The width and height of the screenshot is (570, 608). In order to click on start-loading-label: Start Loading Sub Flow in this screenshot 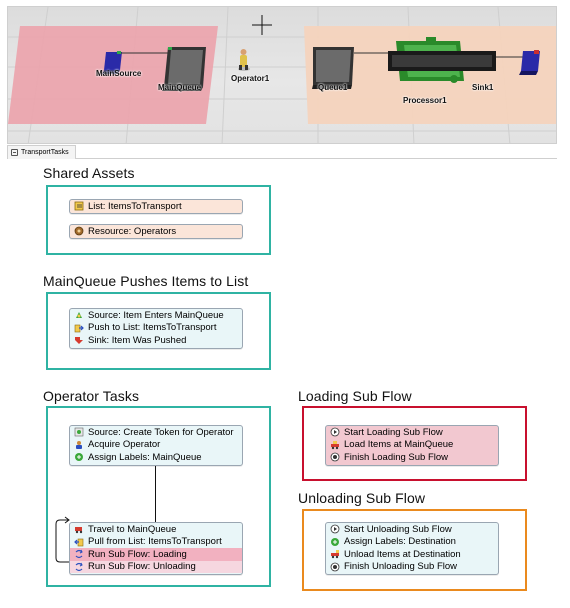, I will do `click(393, 432)`.